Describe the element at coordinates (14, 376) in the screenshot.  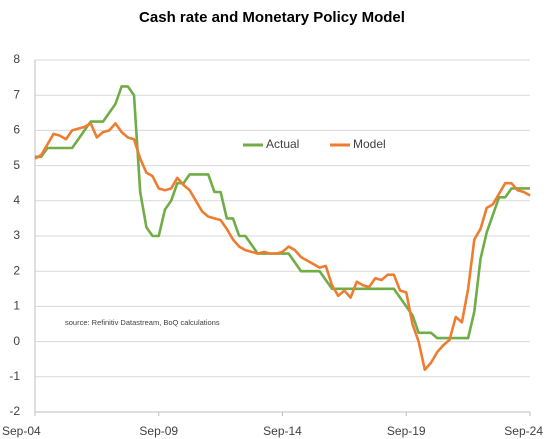
I see `y-tick-label: -1` at that location.